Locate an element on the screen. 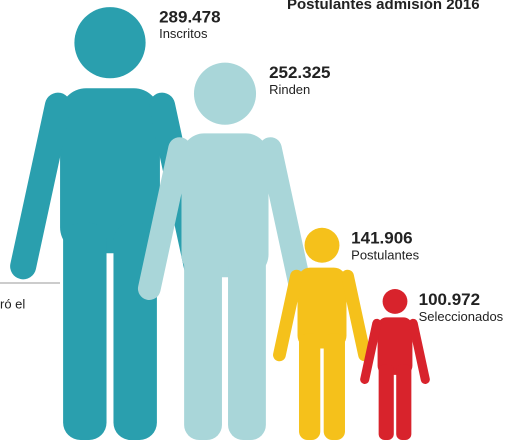 The width and height of the screenshot is (517, 446). category-label: Seleccionados is located at coordinates (461, 316).